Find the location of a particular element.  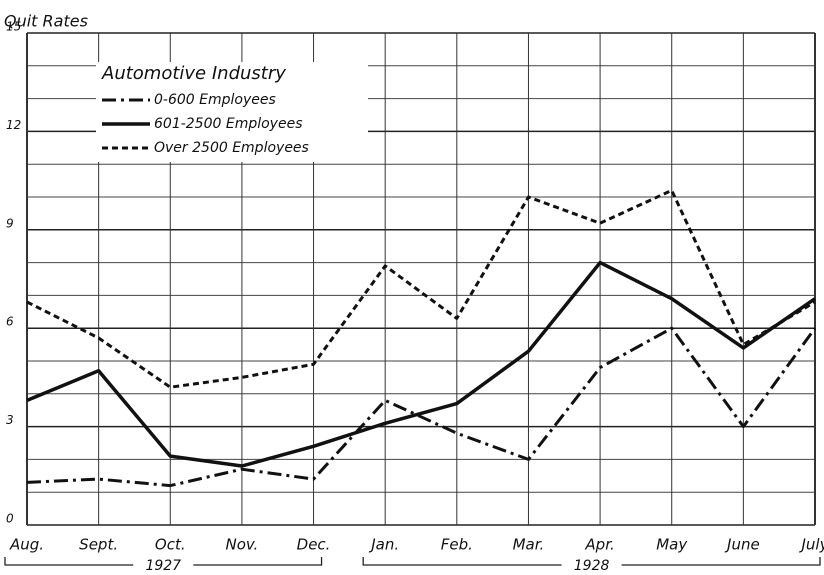

legend-title: Automotive Industry is located at coordinates (193, 73).